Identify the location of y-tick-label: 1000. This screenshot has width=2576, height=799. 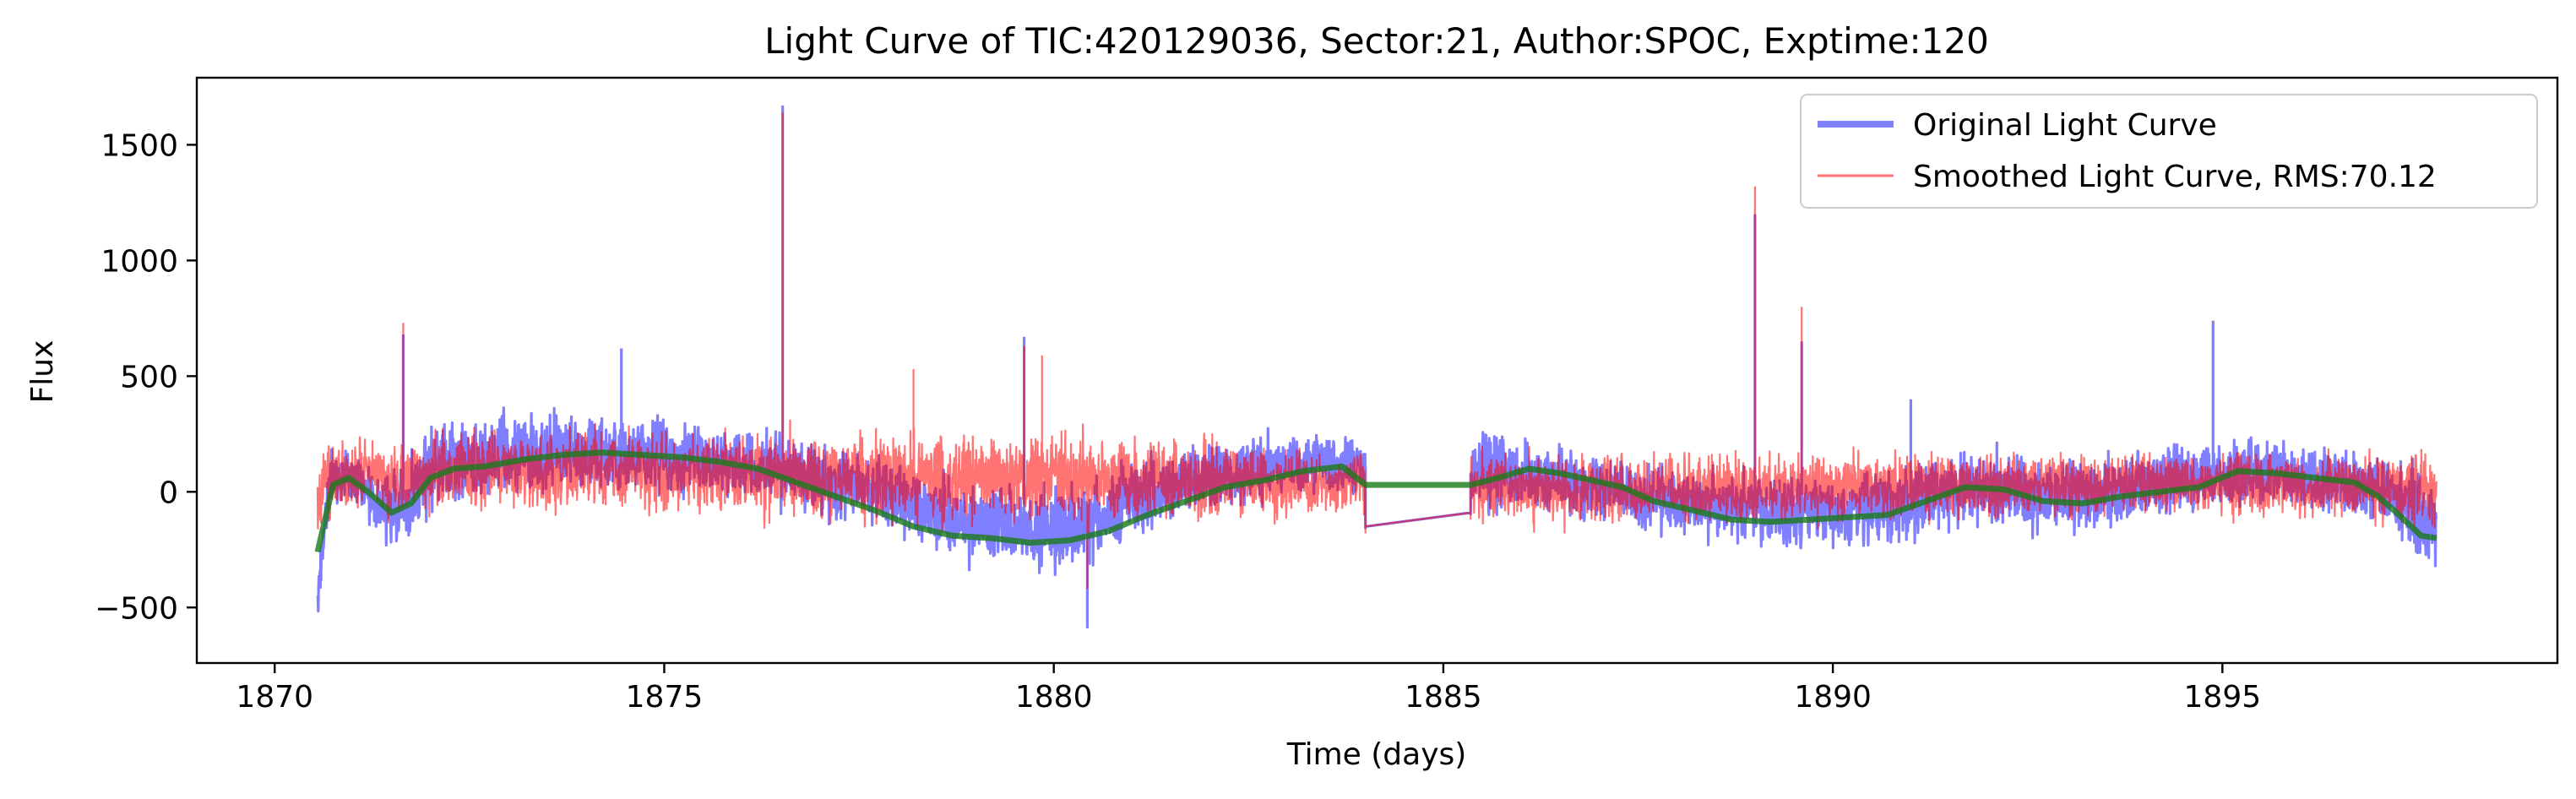
(139, 261).